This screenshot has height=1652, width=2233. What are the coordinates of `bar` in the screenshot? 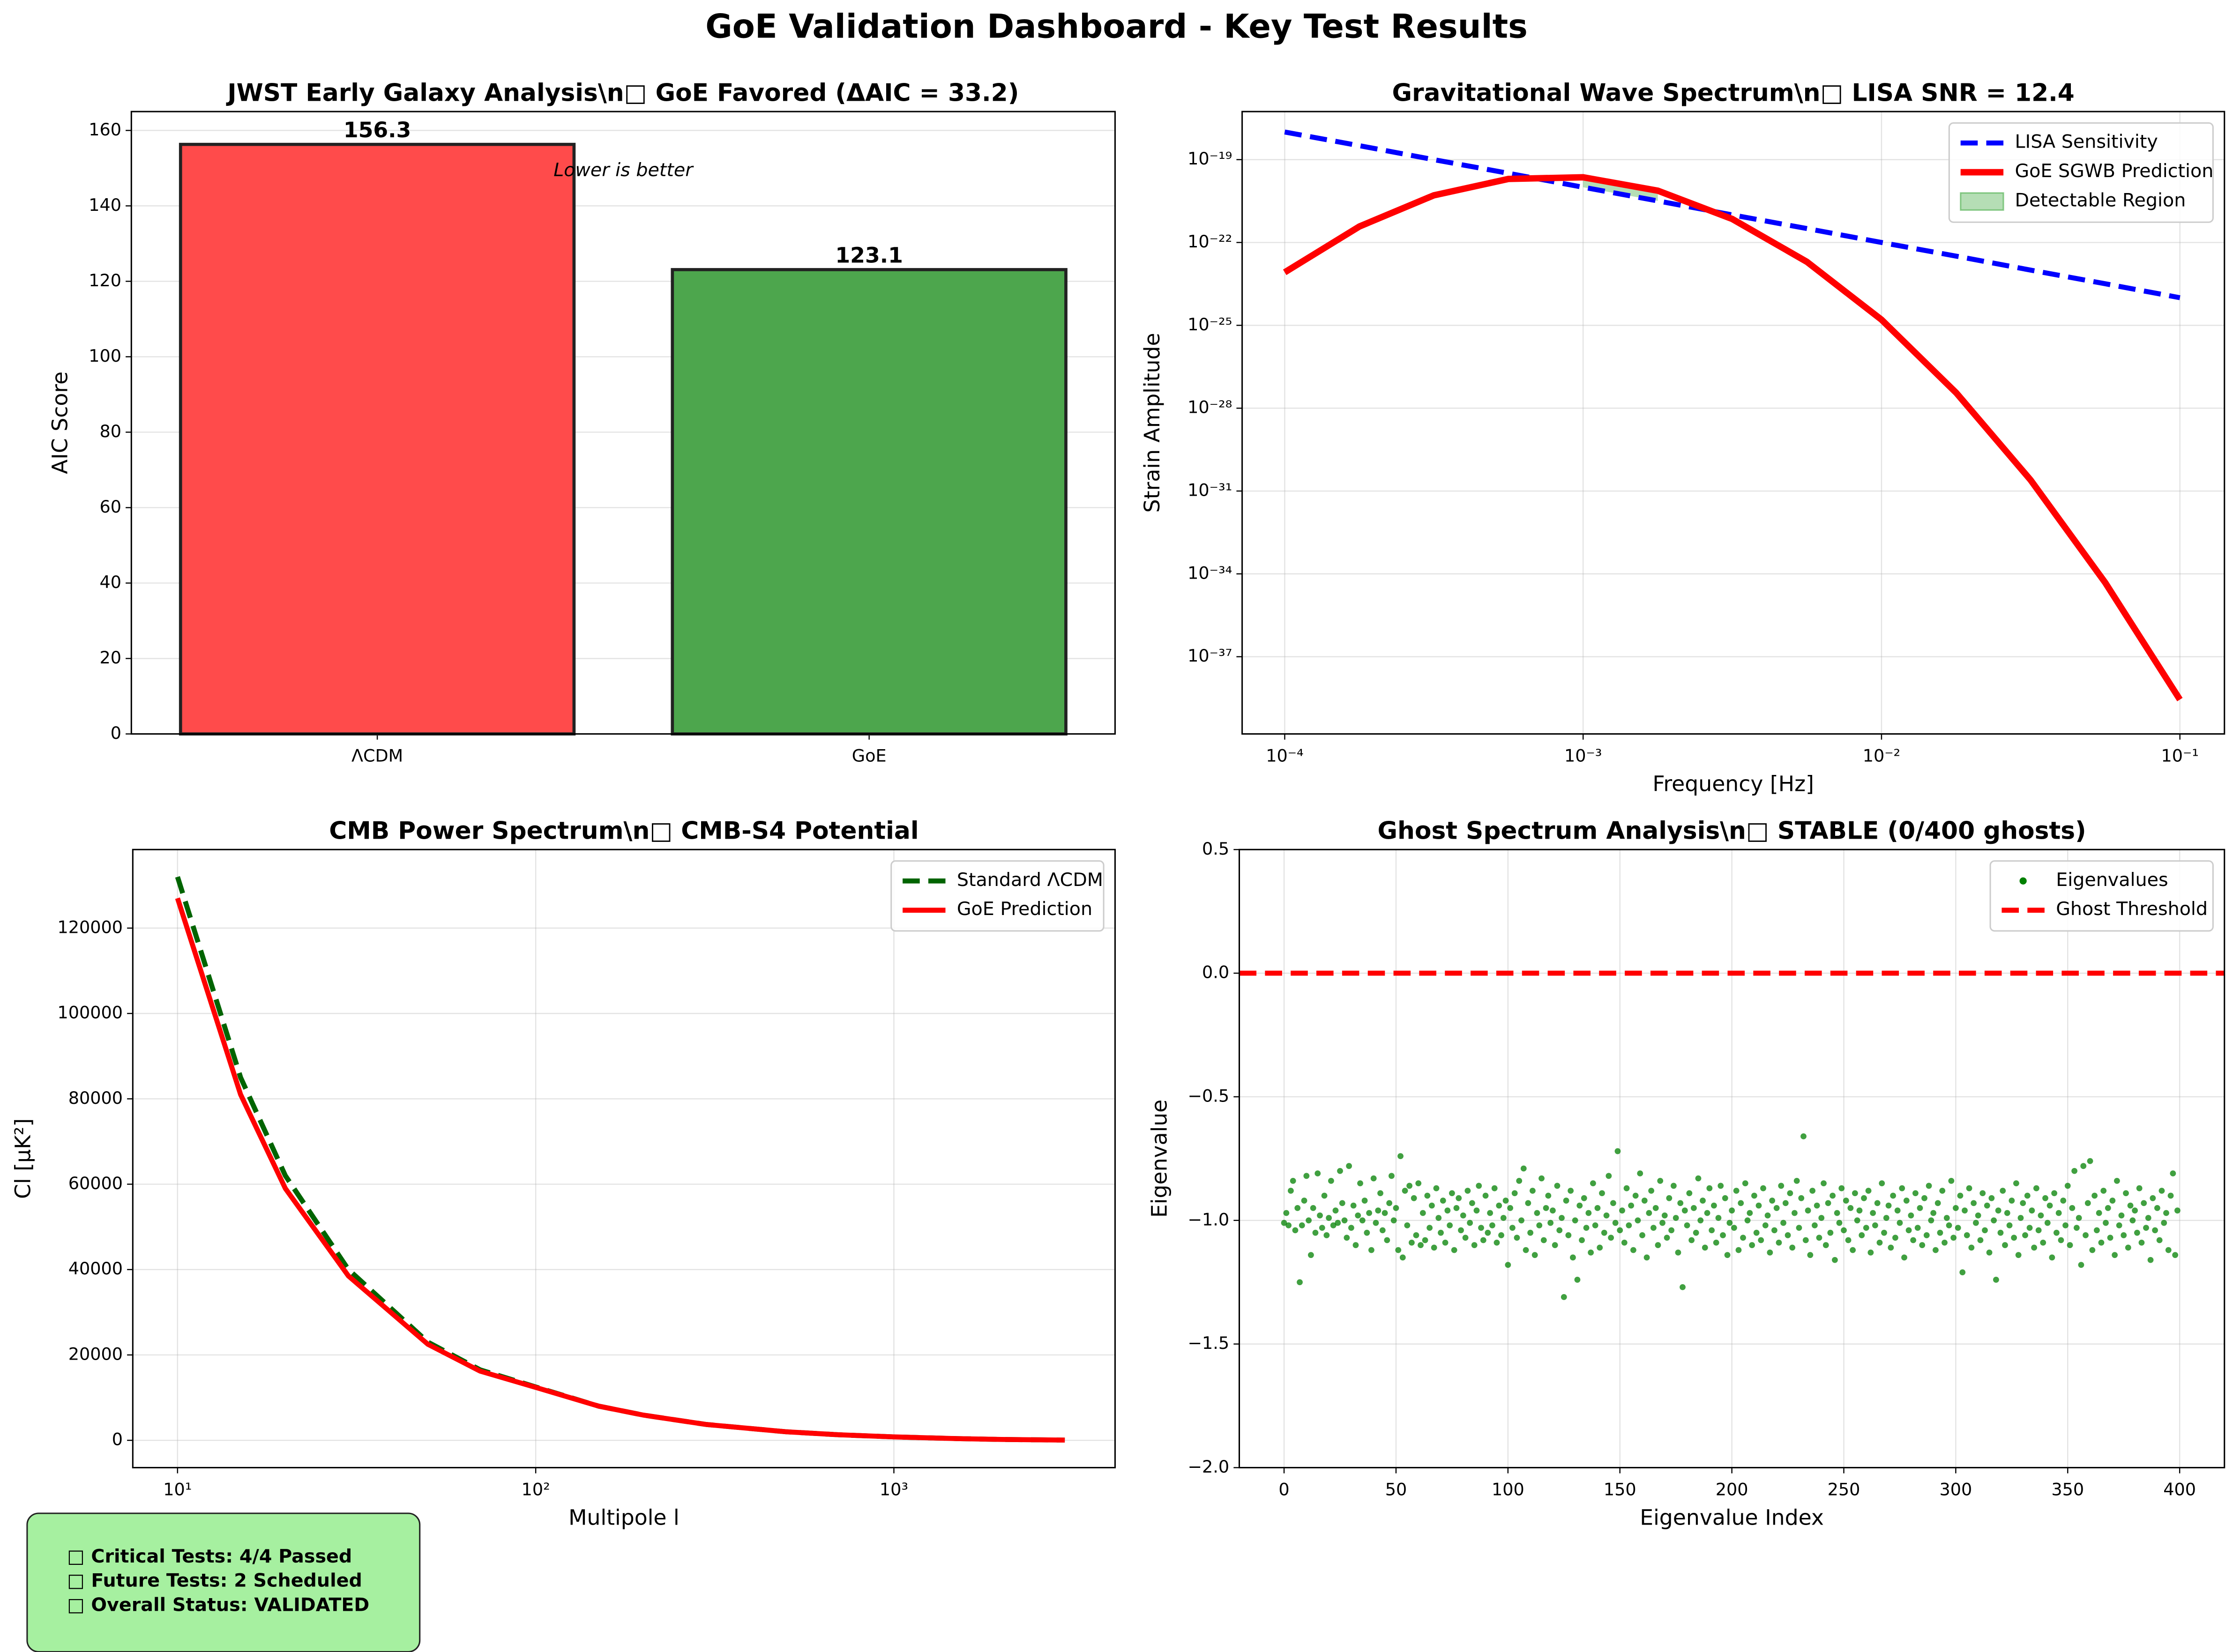 It's located at (869, 502).